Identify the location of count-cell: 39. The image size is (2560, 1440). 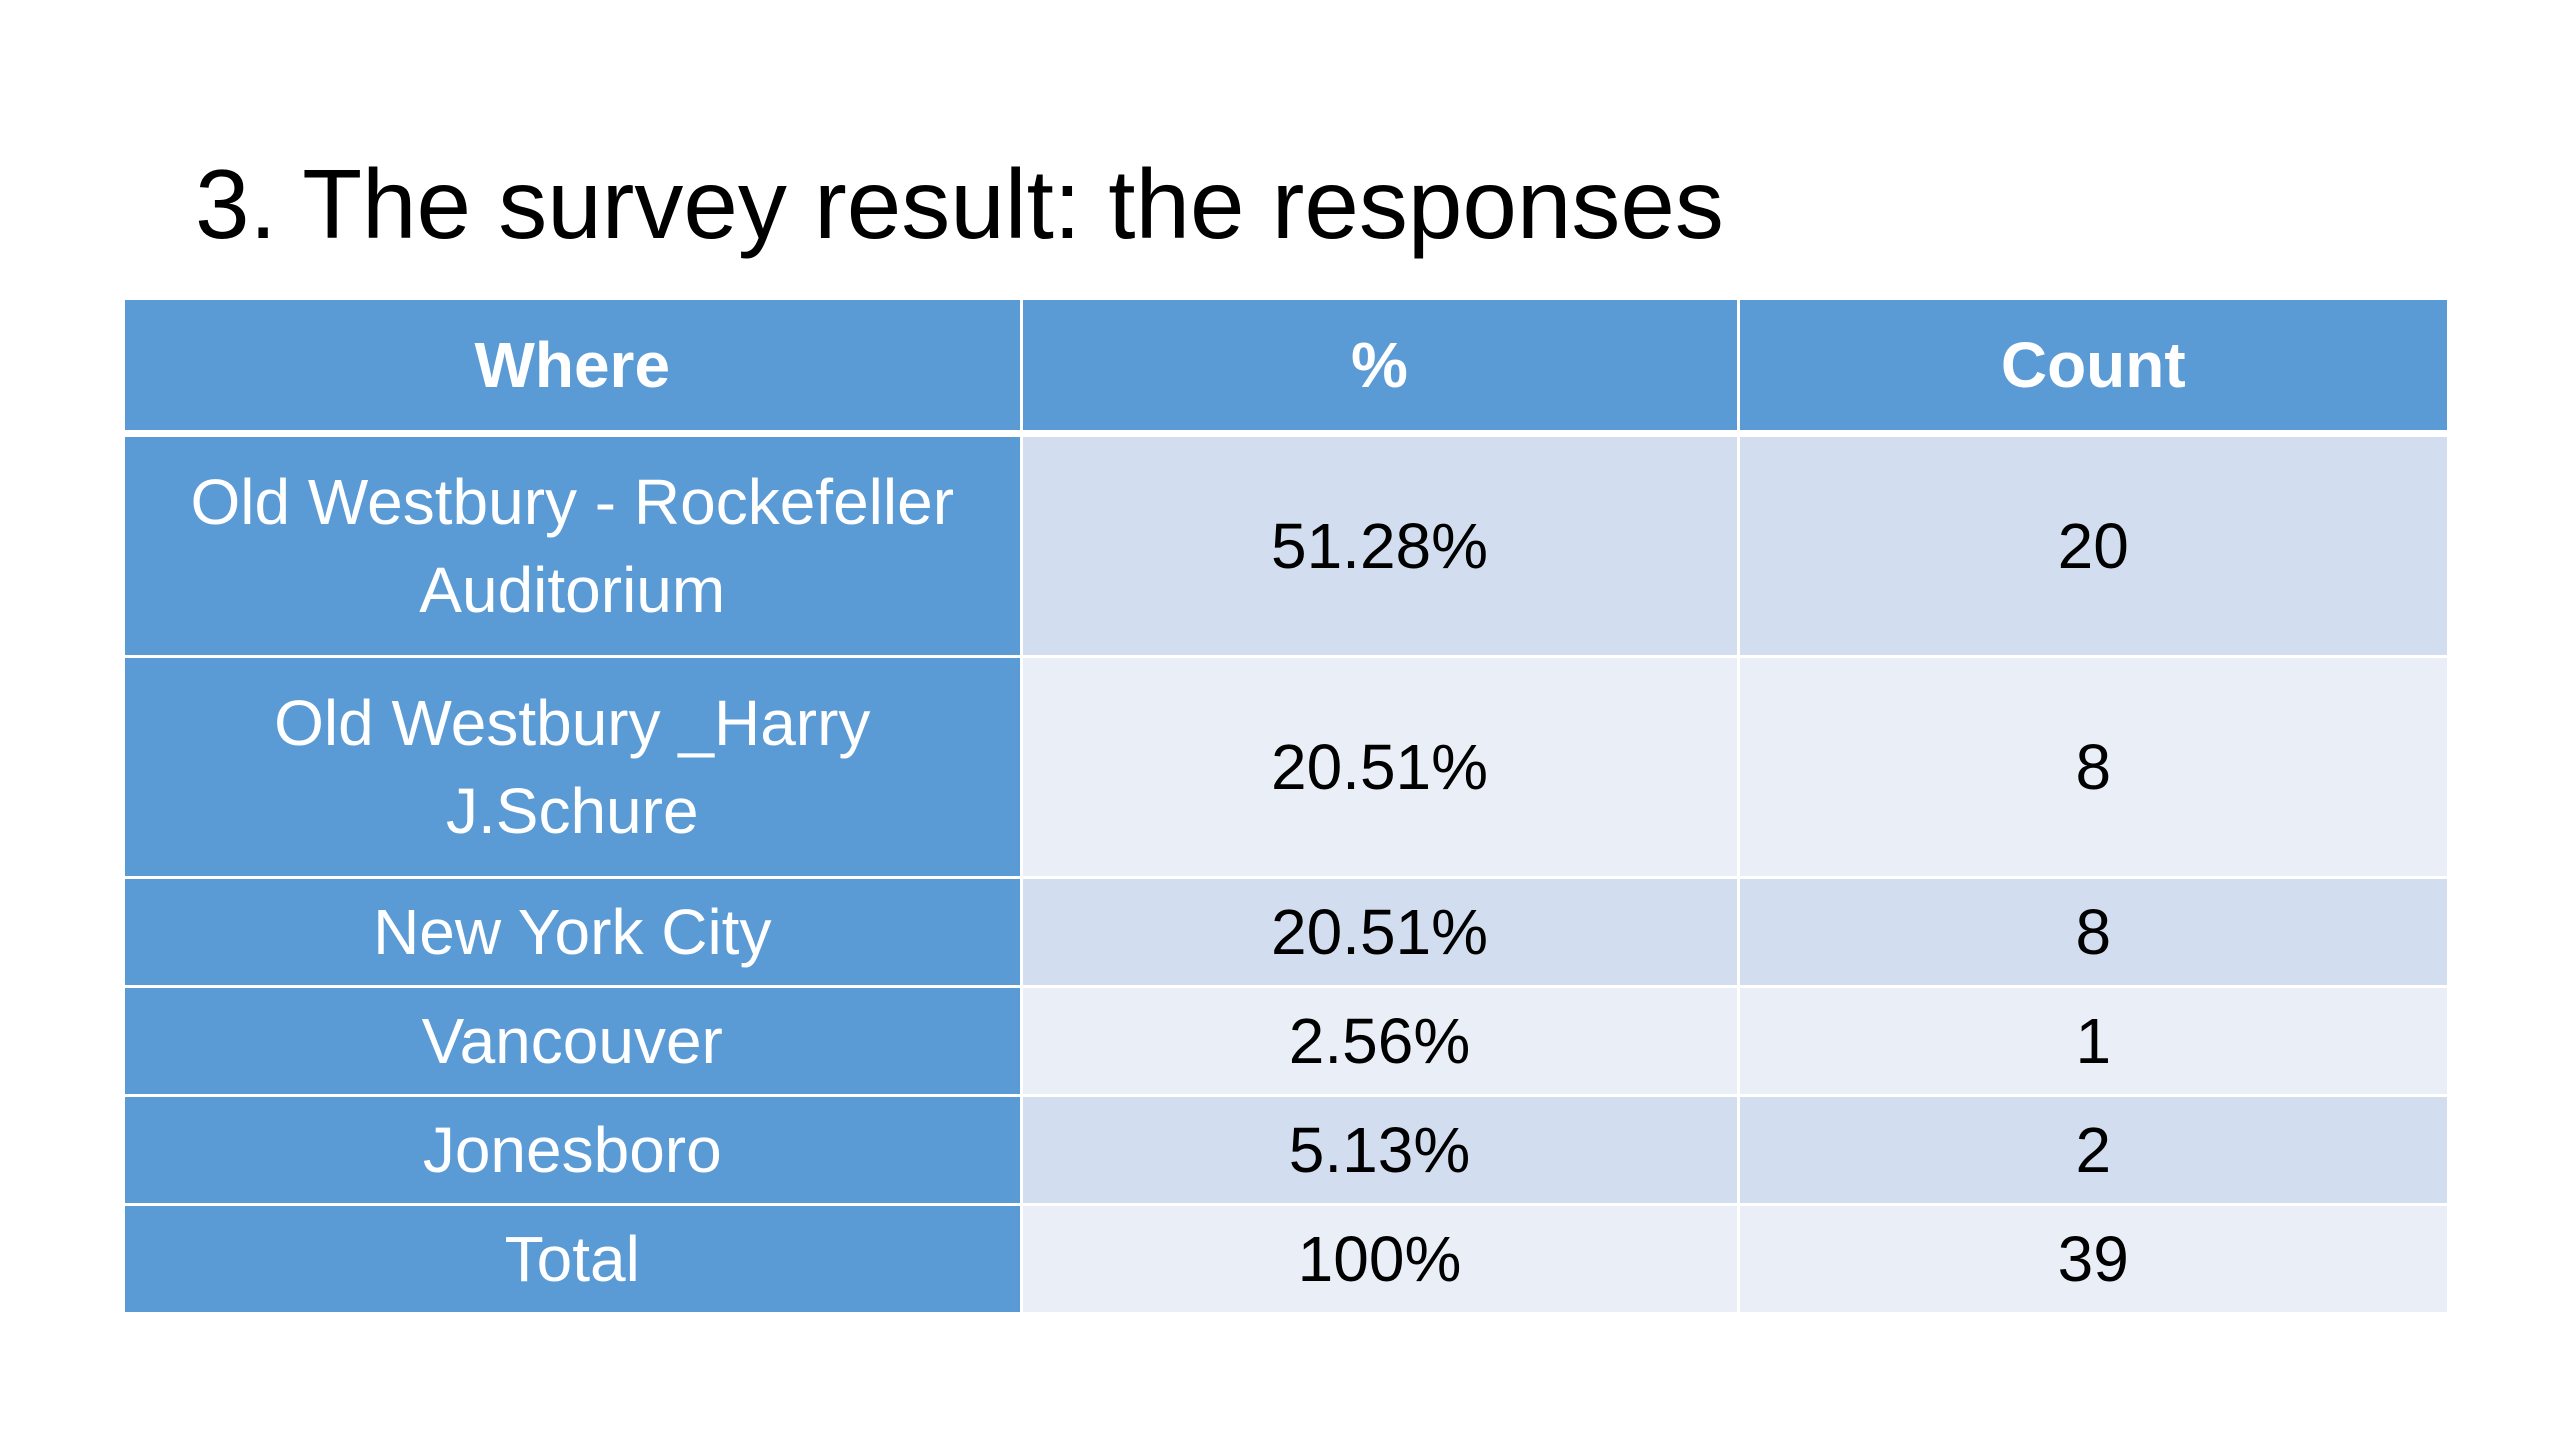
(2092, 1258).